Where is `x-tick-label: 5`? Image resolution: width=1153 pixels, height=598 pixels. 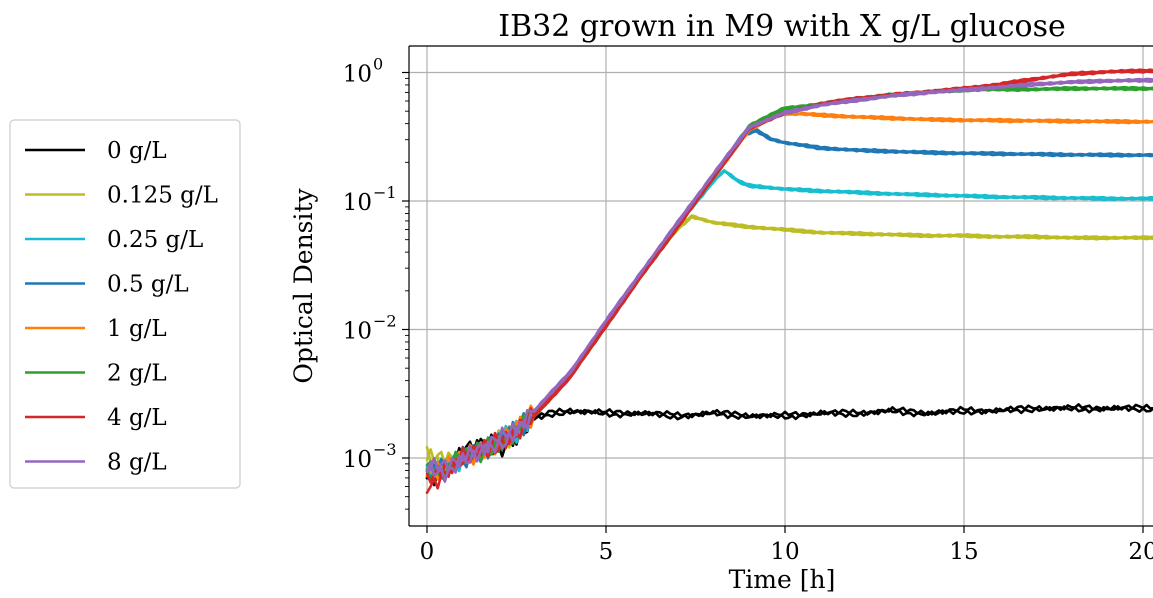 x-tick-label: 5 is located at coordinates (606, 552).